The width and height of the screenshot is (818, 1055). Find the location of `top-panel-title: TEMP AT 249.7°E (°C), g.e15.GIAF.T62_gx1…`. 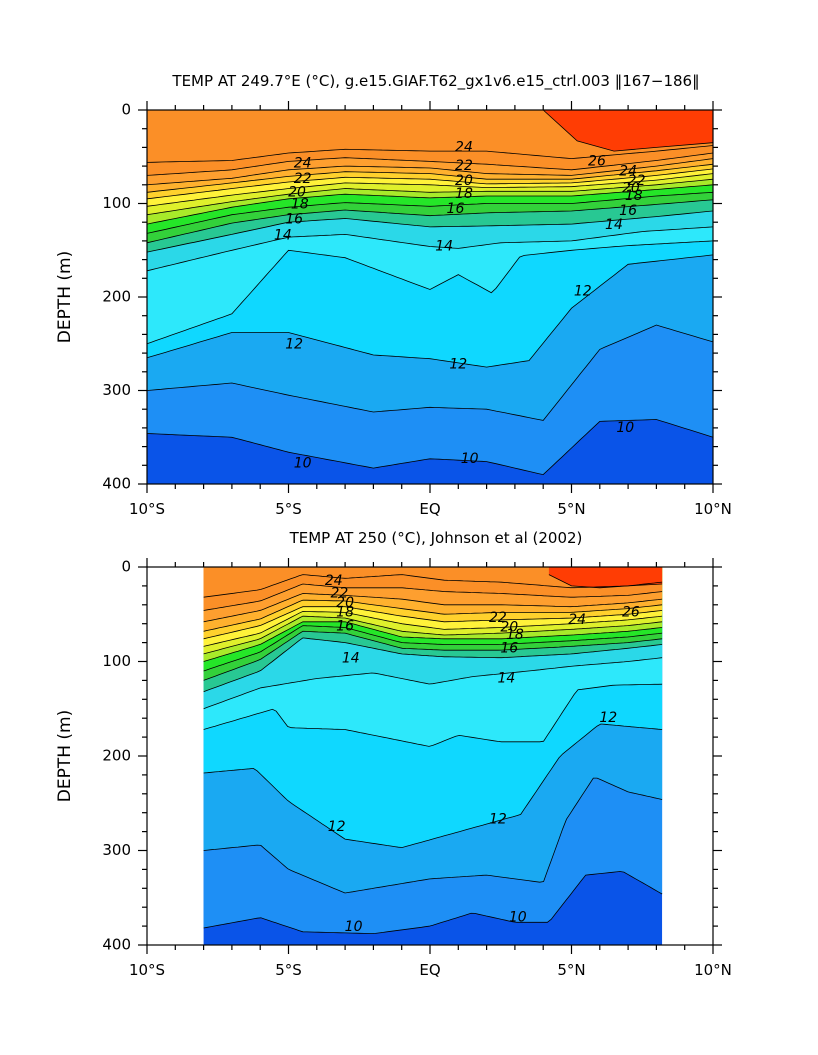

top-panel-title: TEMP AT 249.7°E (°C), g.e15.GIAF.T62_gx1… is located at coordinates (435, 81).